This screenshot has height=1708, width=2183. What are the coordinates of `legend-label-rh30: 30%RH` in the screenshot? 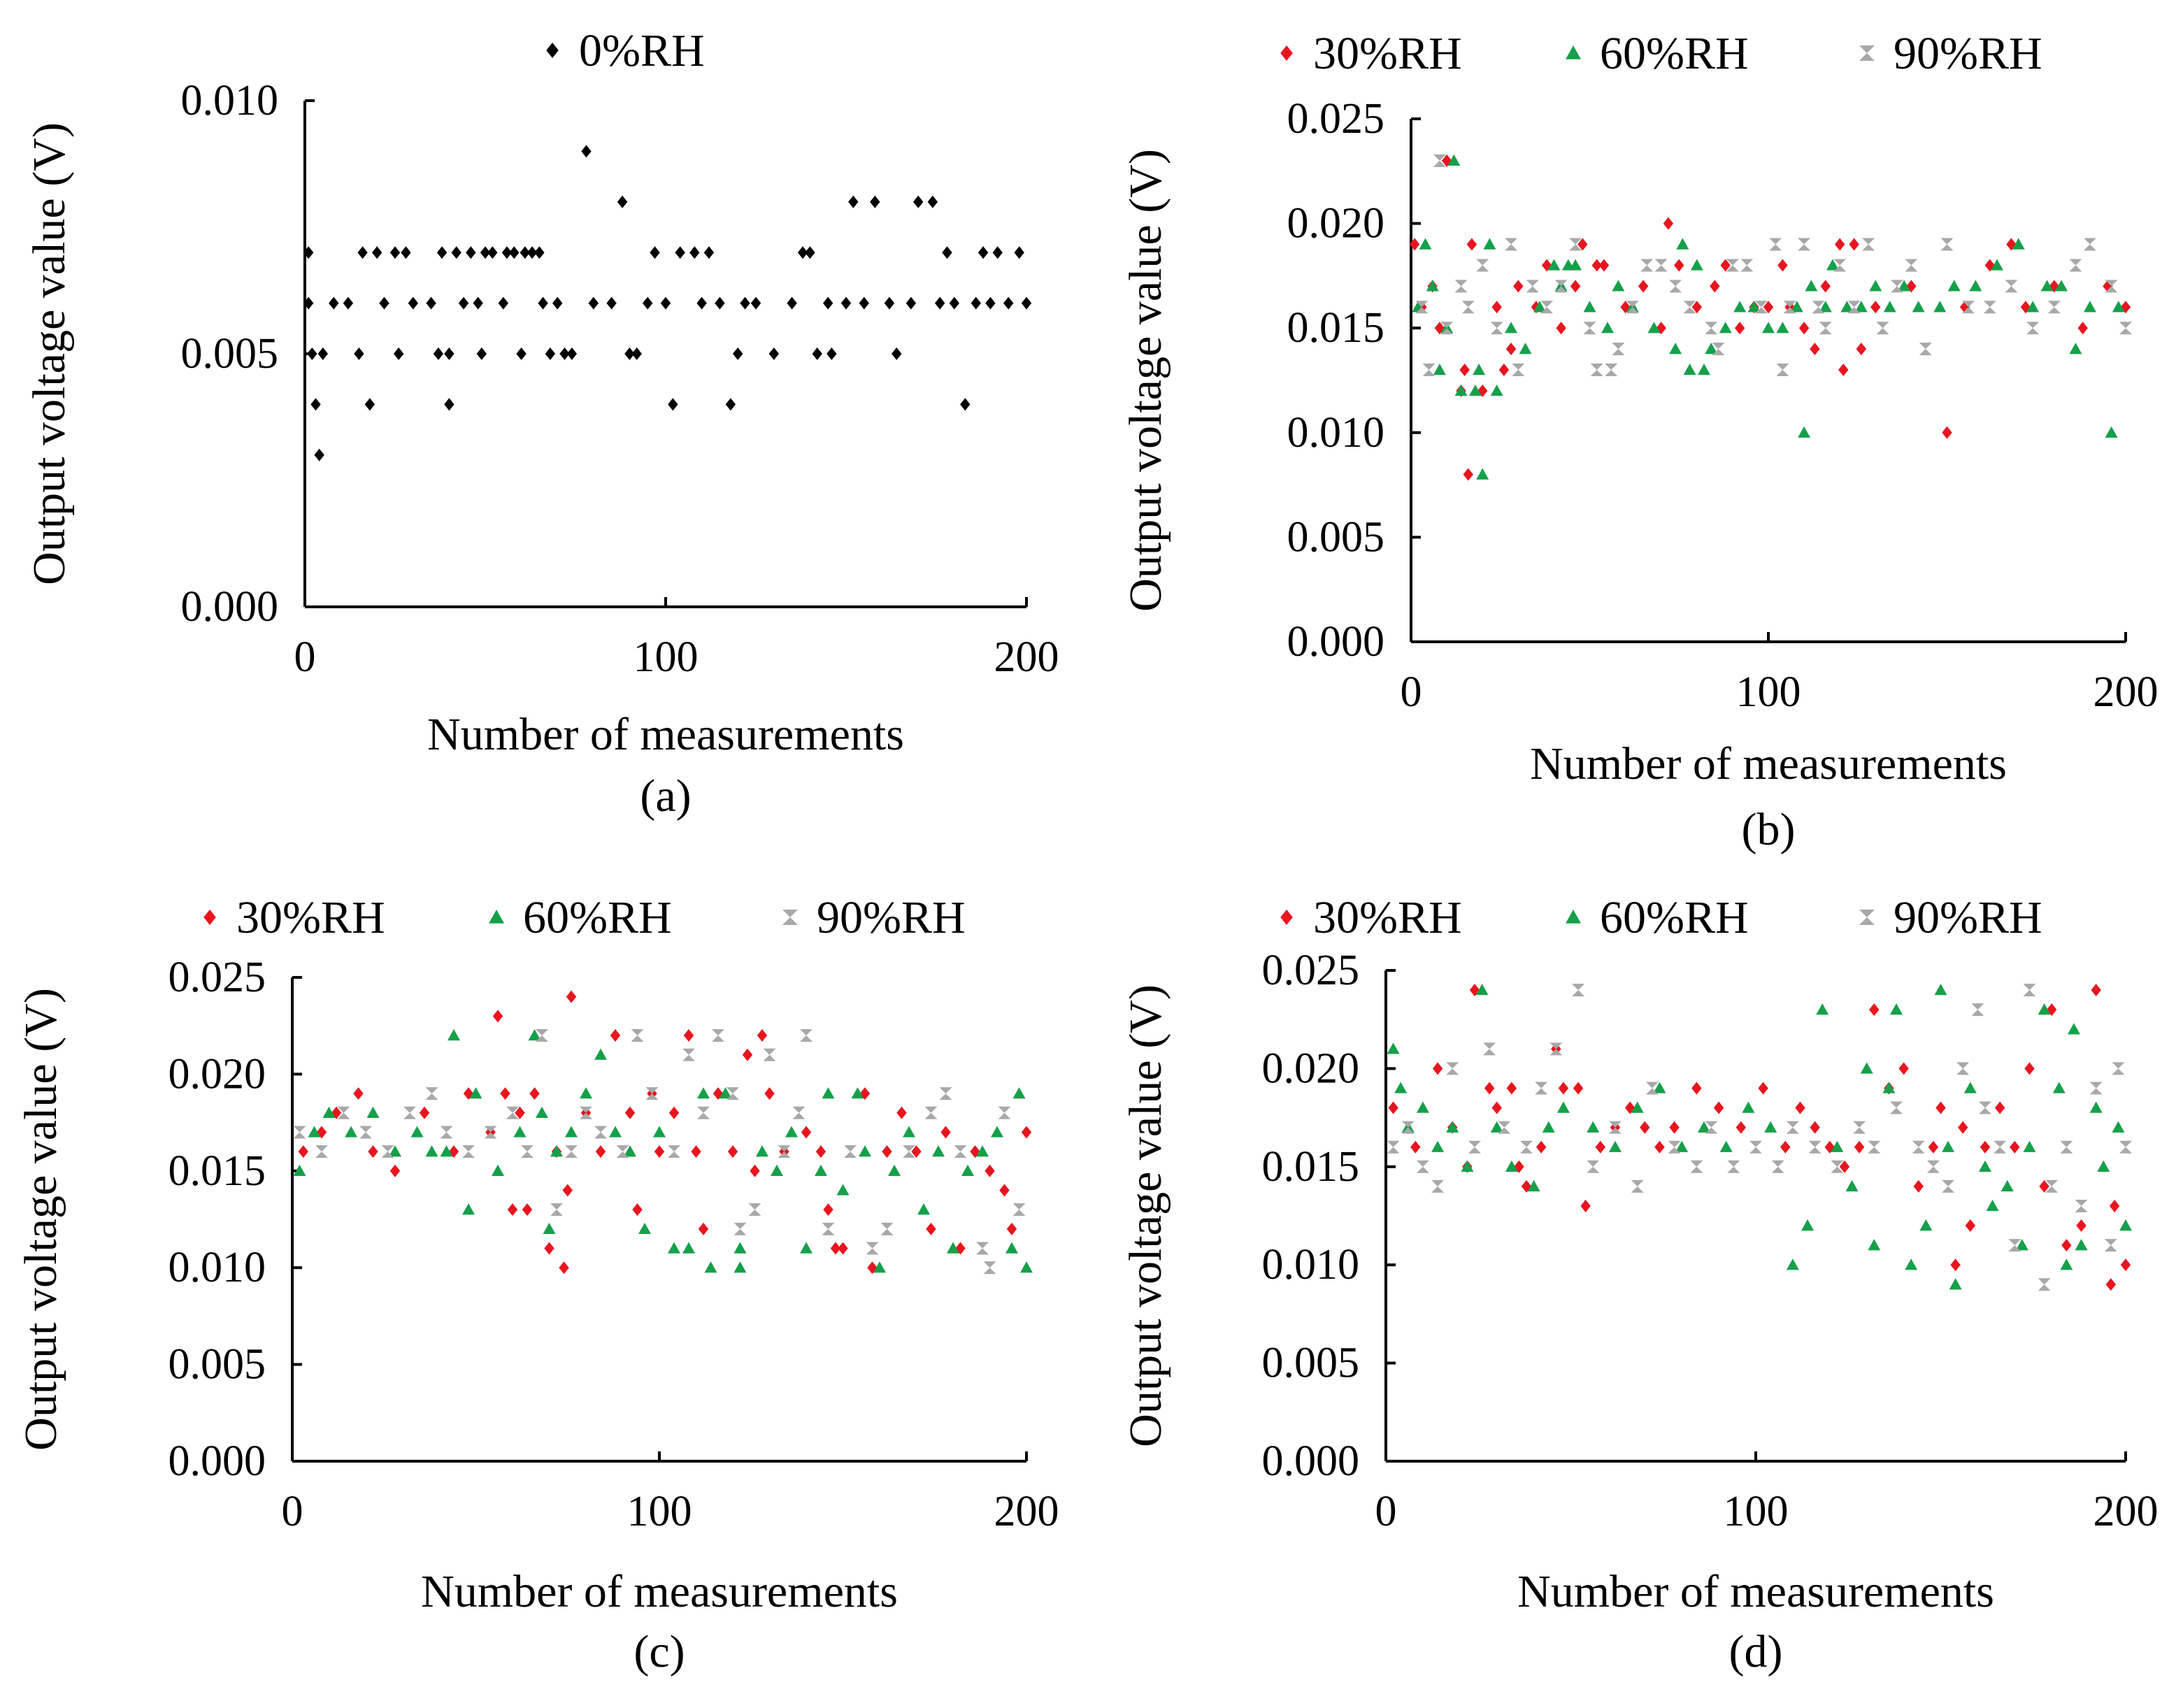 It's located at (1387, 917).